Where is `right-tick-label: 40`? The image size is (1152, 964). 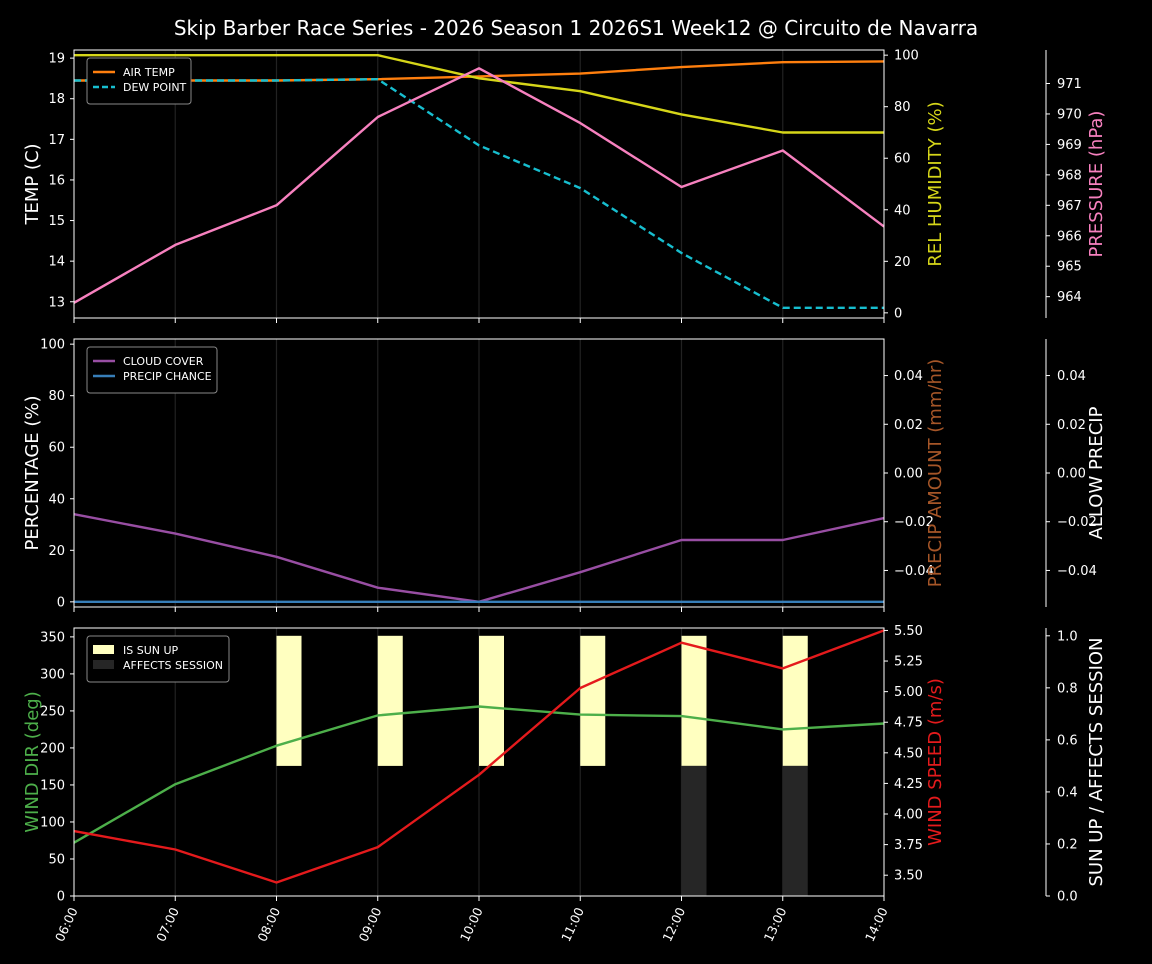 right-tick-label: 40 is located at coordinates (902, 210).